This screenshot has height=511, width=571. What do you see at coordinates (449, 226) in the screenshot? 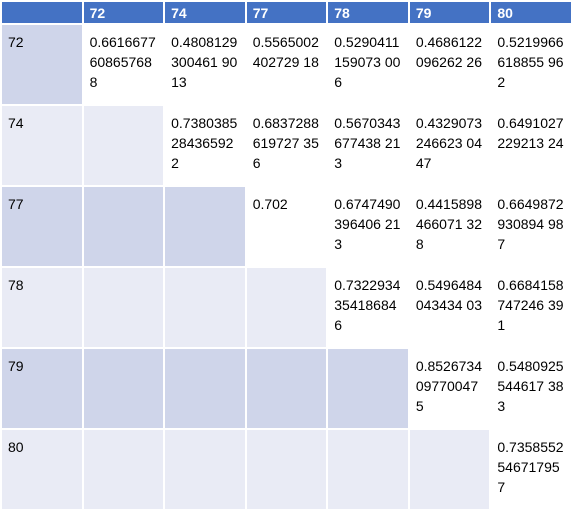
I see `table-cell: 0.4415898466071 328` at bounding box center [449, 226].